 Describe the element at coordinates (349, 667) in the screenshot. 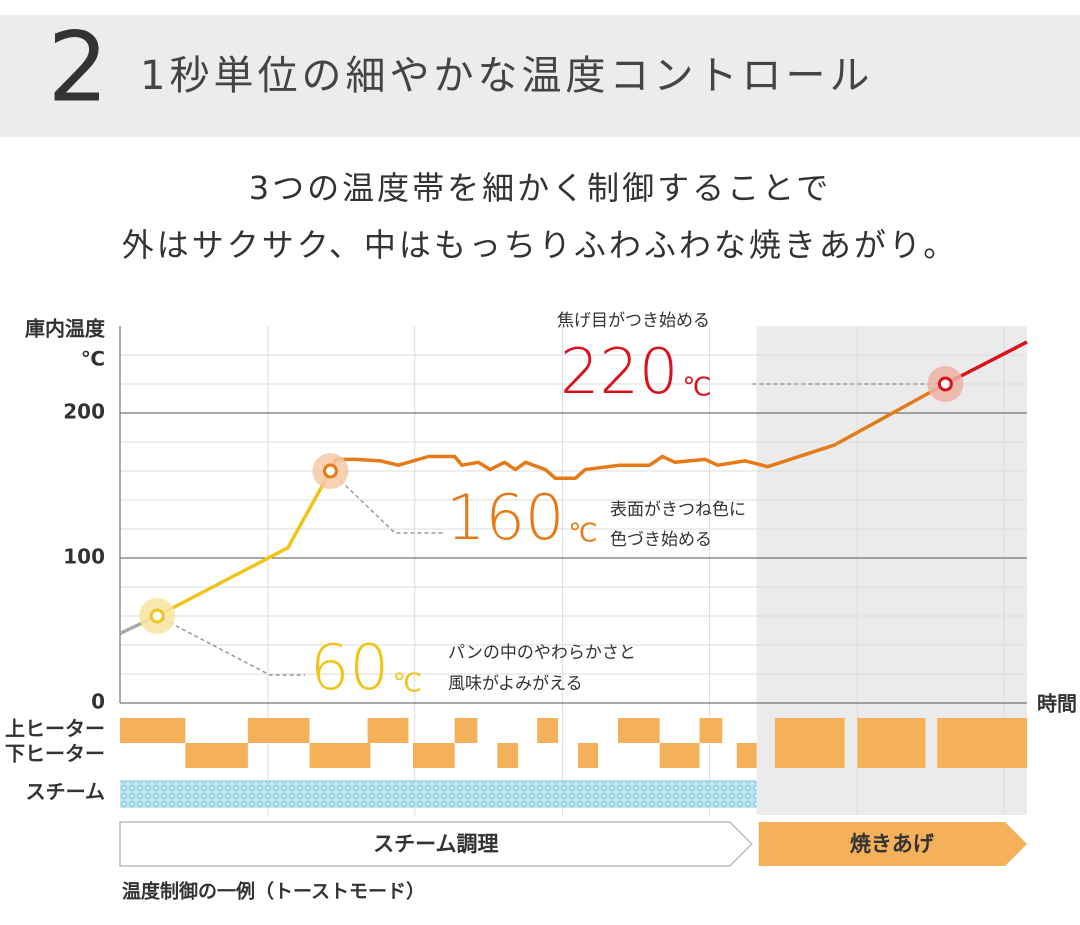

I see `value-label: 60` at that location.